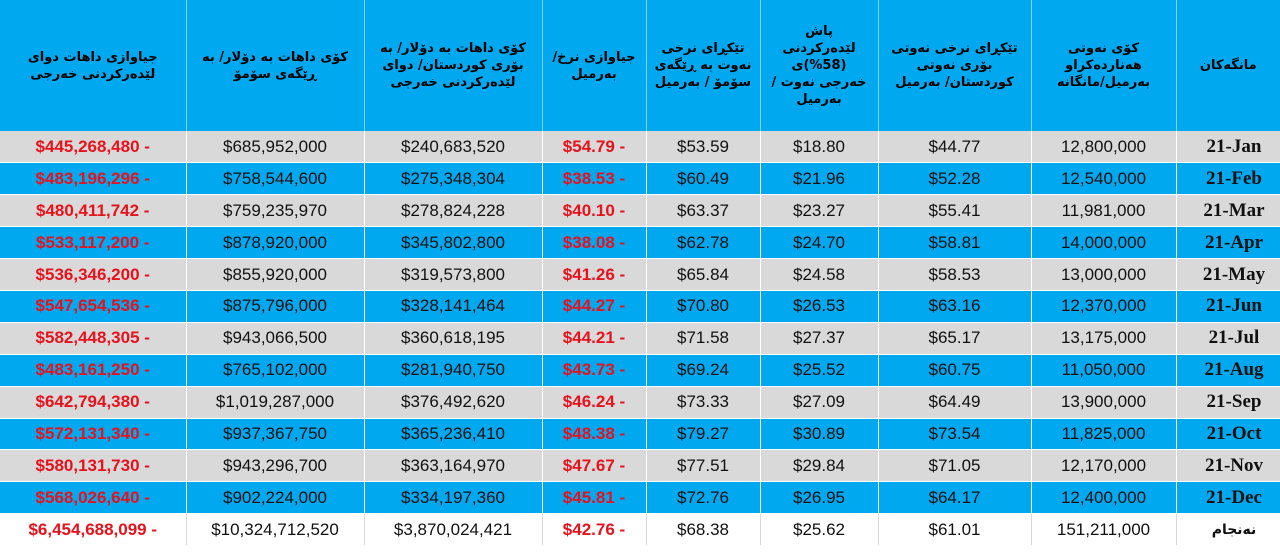 Image resolution: width=1280 pixels, height=556 pixels. I want to click on month-cell: 21-Mar, so click(1228, 211).